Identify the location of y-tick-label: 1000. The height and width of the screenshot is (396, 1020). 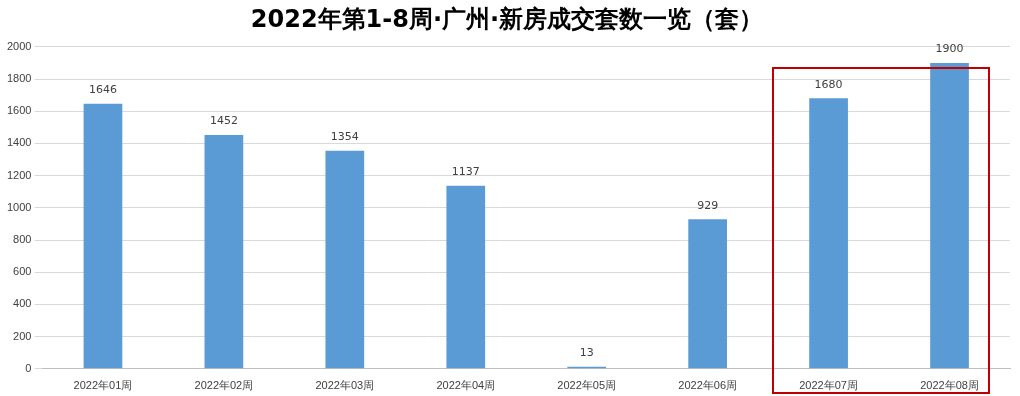
(19, 206).